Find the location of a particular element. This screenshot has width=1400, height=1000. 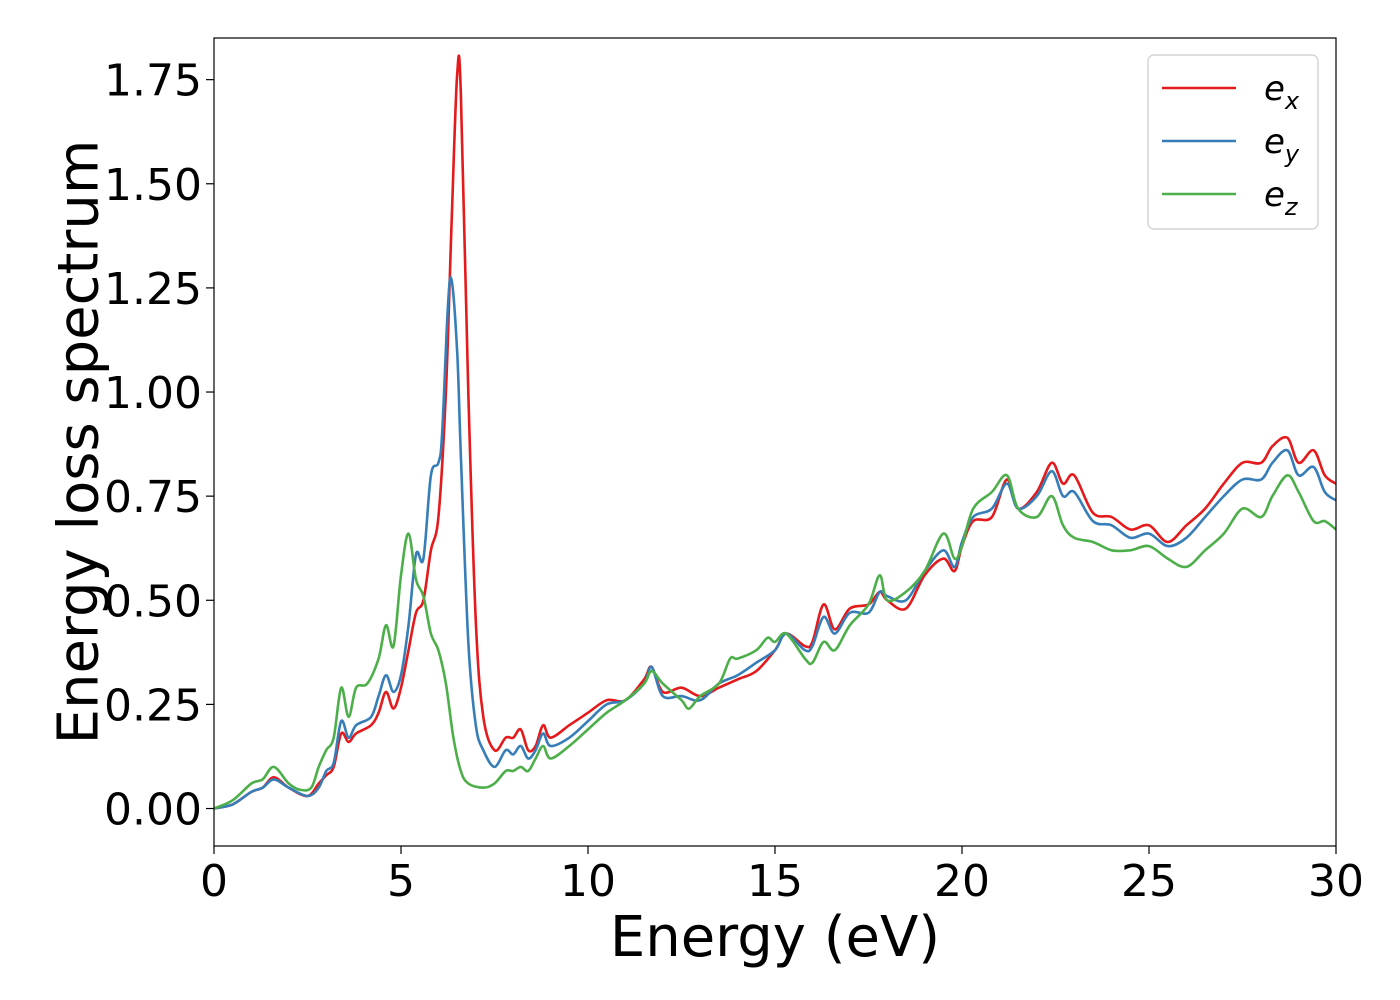

legend-label-y: ey is located at coordinates (1282, 145).